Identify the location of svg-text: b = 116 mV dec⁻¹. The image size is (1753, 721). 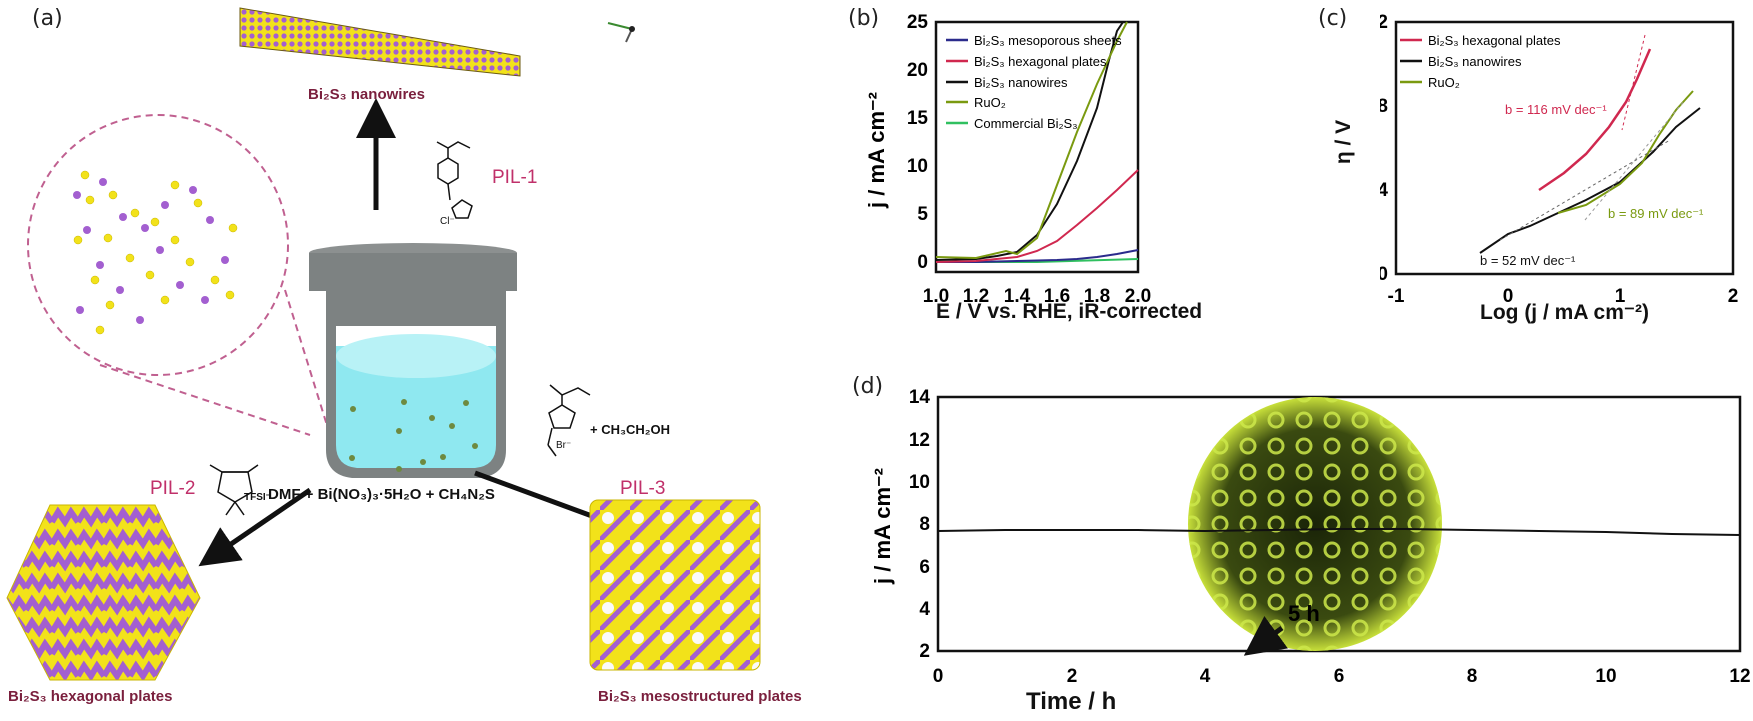
(1556, 109).